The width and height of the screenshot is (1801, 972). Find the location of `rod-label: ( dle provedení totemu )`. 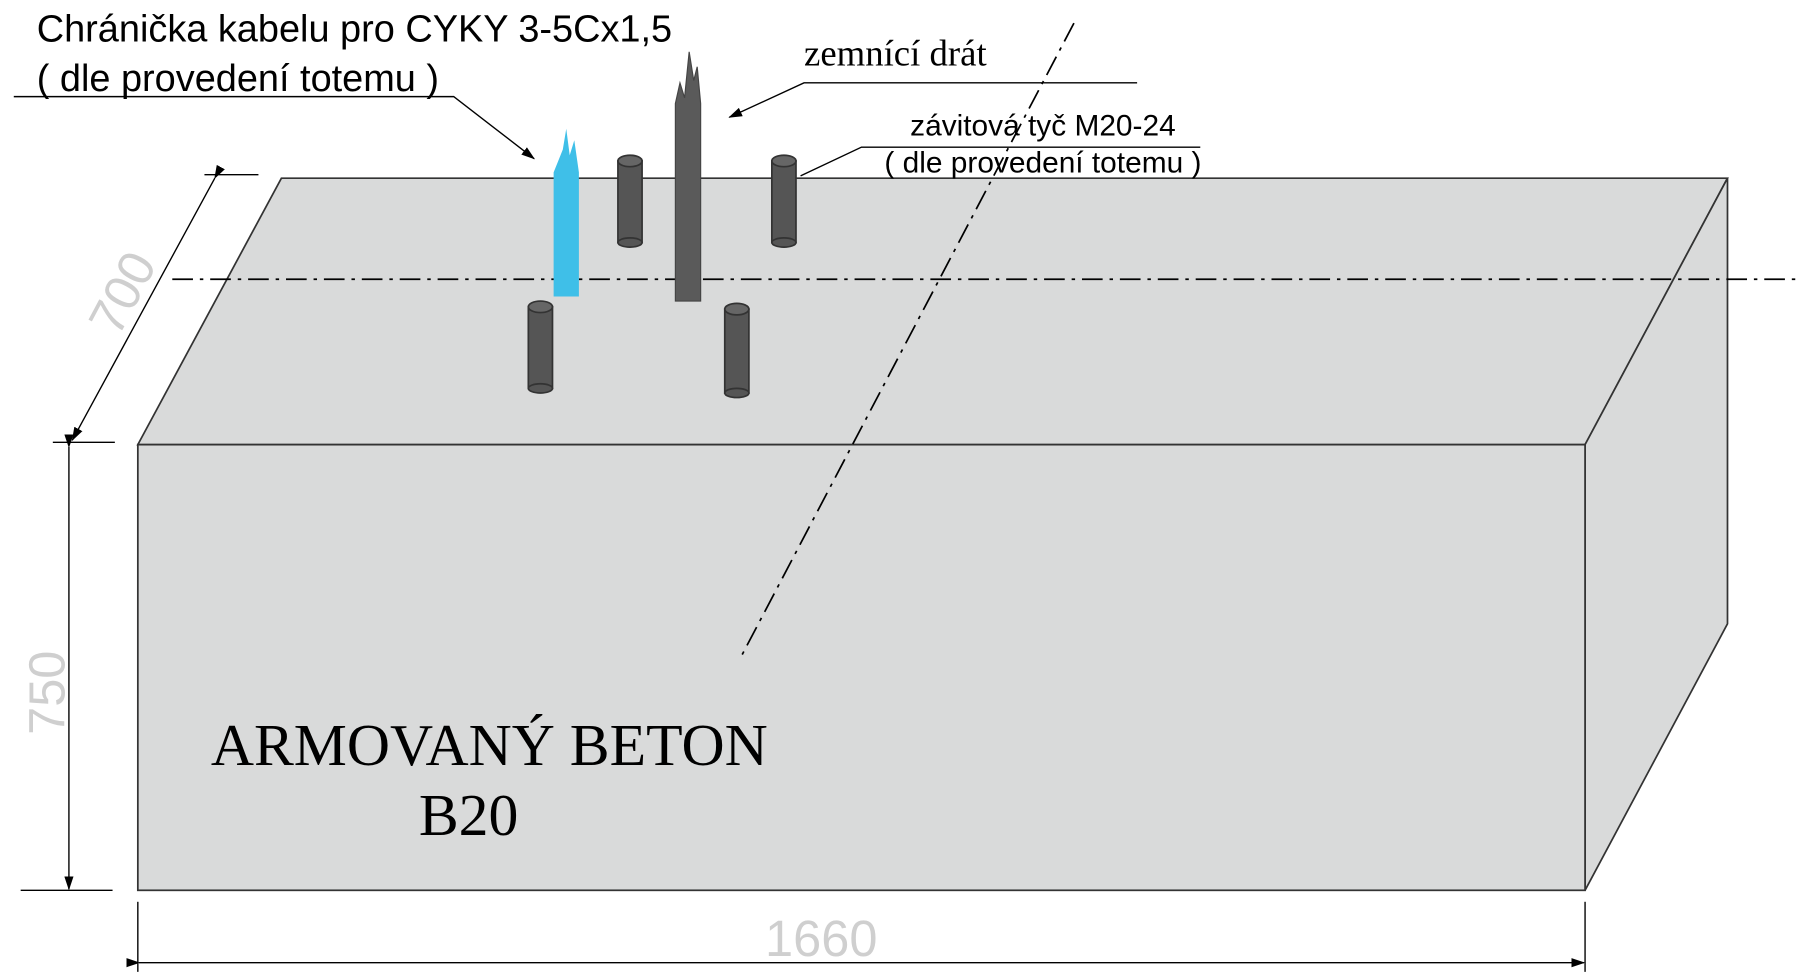

rod-label: ( dle provedení totemu ) is located at coordinates (1042, 162).